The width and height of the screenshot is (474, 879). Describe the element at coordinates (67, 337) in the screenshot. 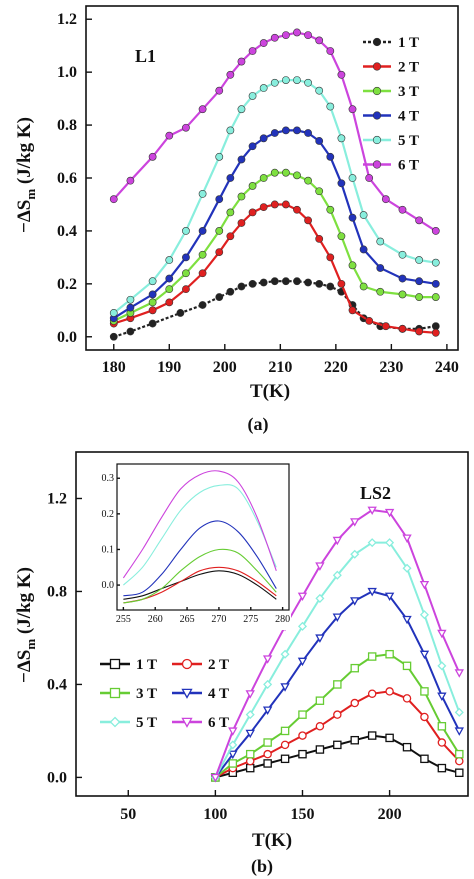

I see `panel-a-y-tick-label: 0.0` at that location.